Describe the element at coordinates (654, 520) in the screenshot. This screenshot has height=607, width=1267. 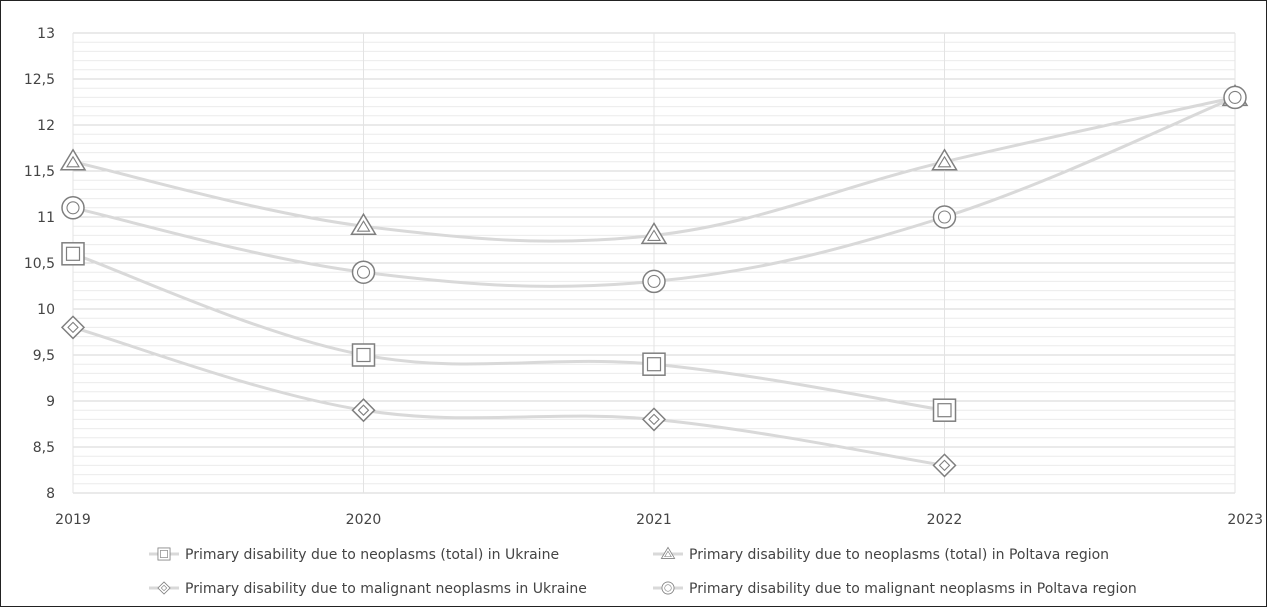
I see `x-tick-label: 2021` at that location.